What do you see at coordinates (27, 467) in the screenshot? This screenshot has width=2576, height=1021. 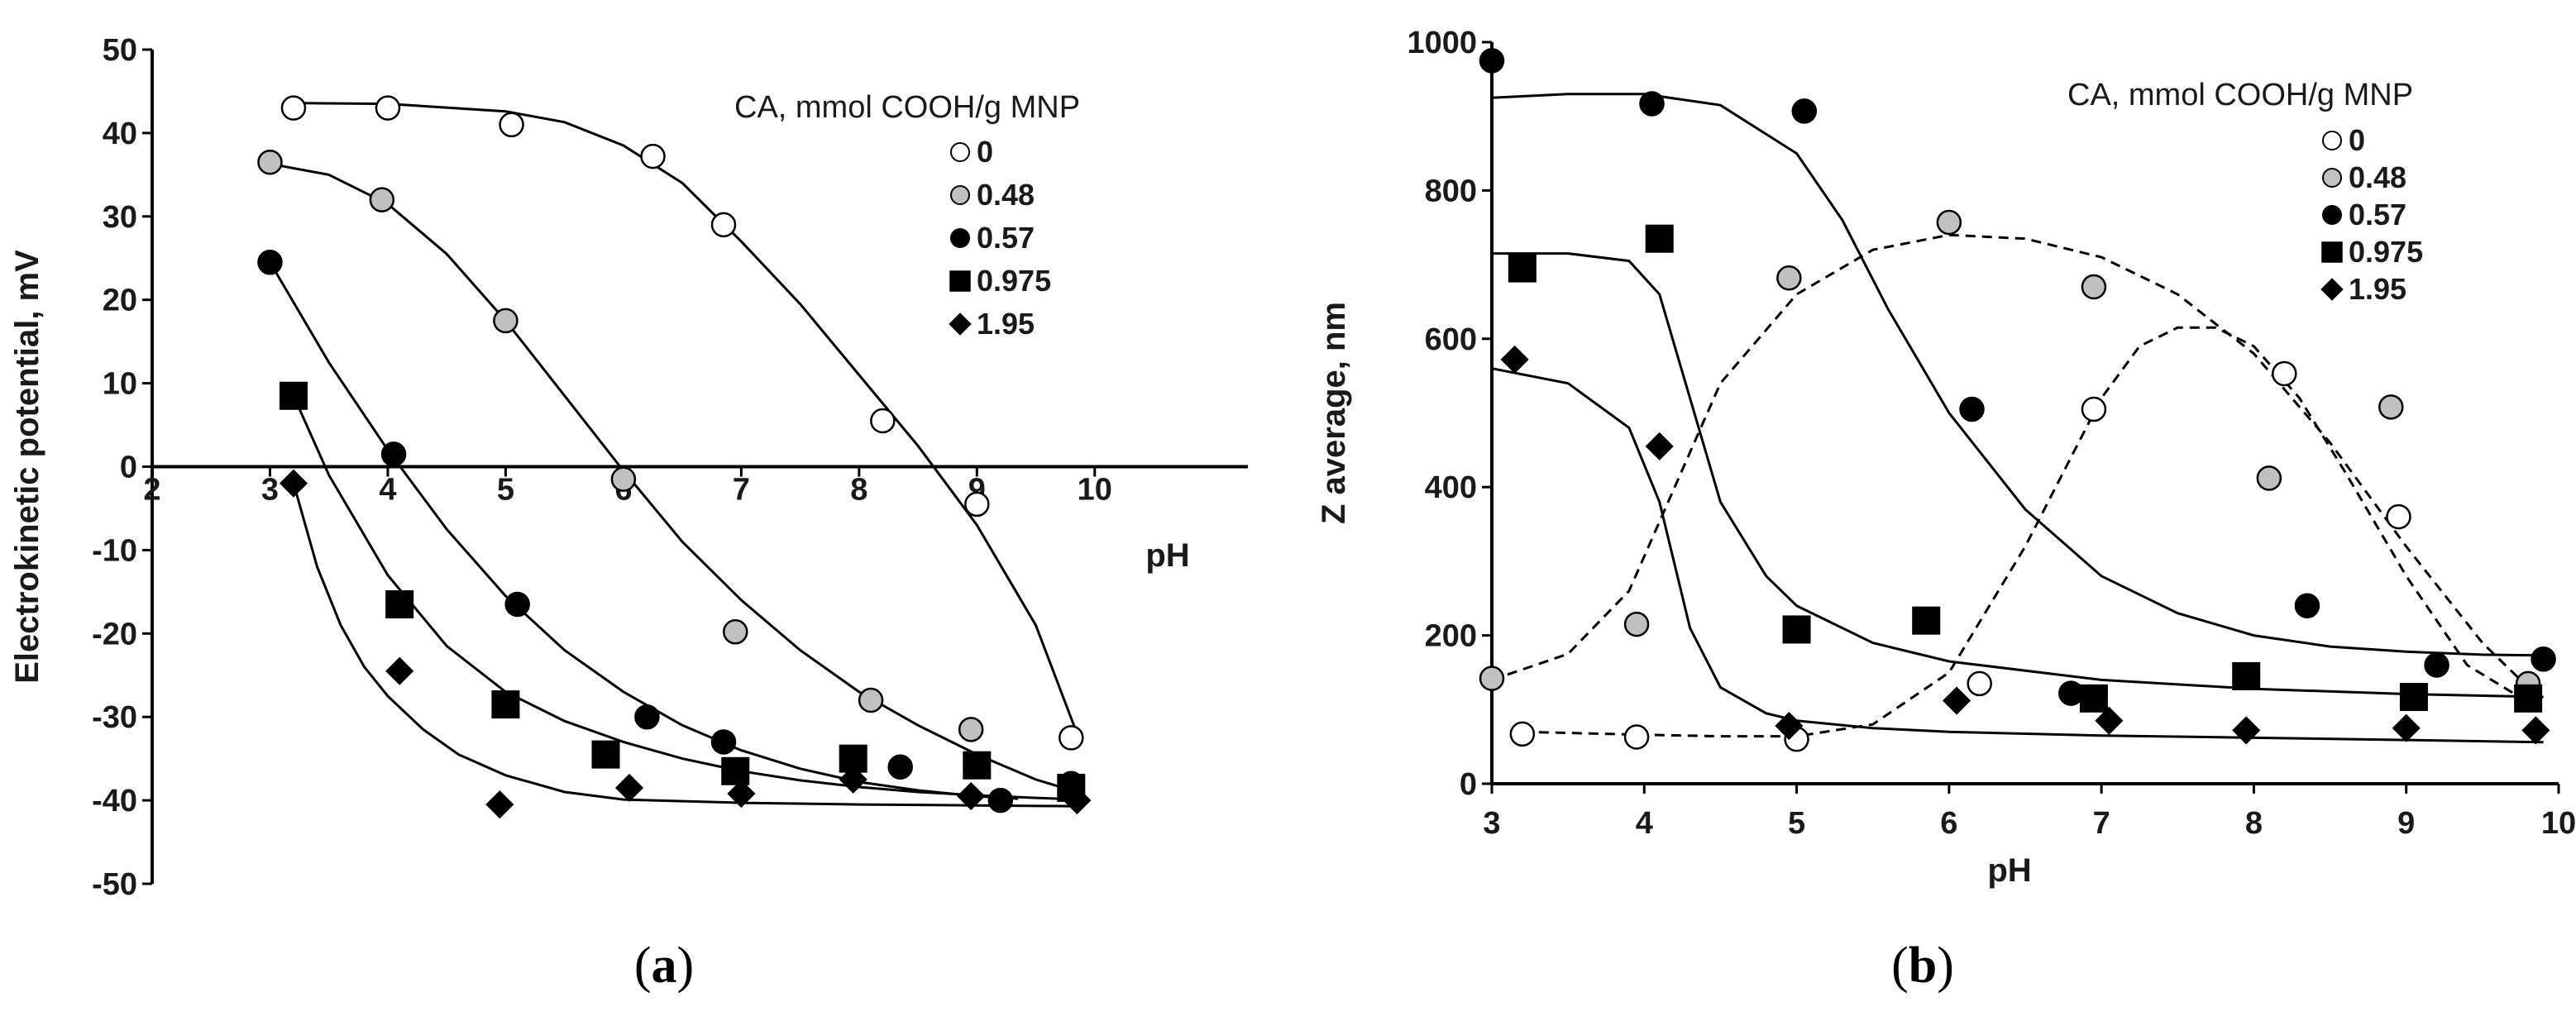 I see `y-axis-title: Electrokinetic potential, mV` at bounding box center [27, 467].